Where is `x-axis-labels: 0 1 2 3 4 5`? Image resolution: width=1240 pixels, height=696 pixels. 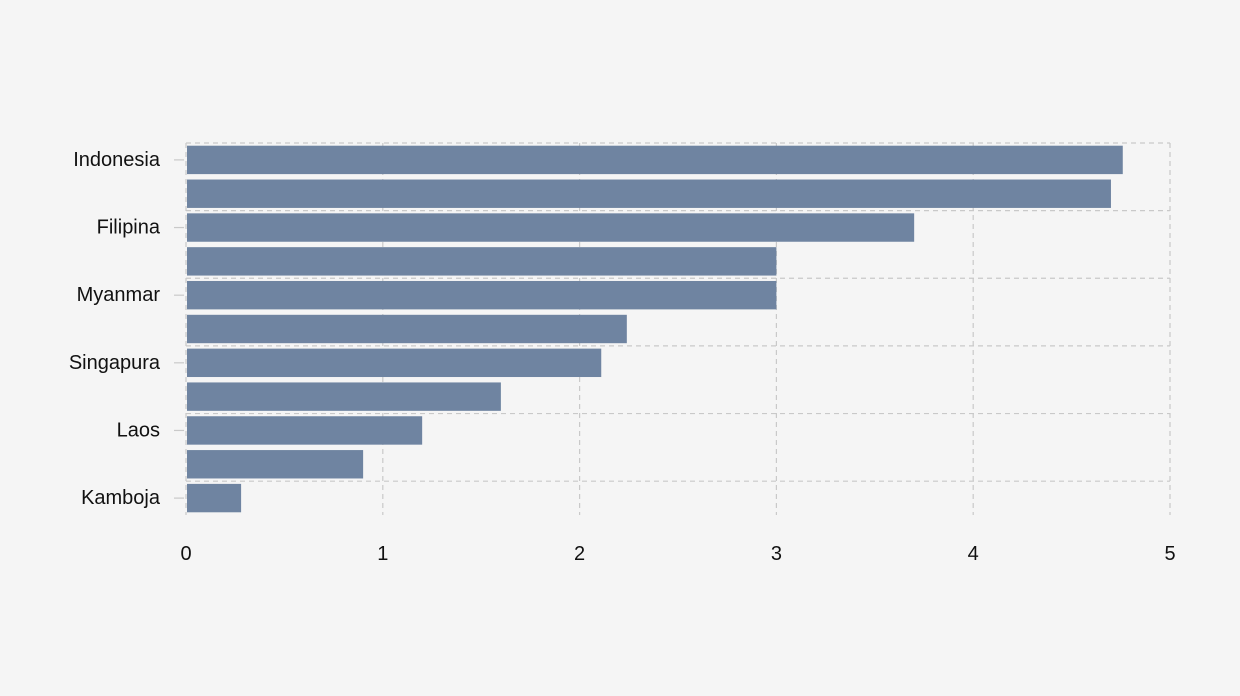 x-axis-labels: 0 1 2 3 4 5 is located at coordinates (677, 554).